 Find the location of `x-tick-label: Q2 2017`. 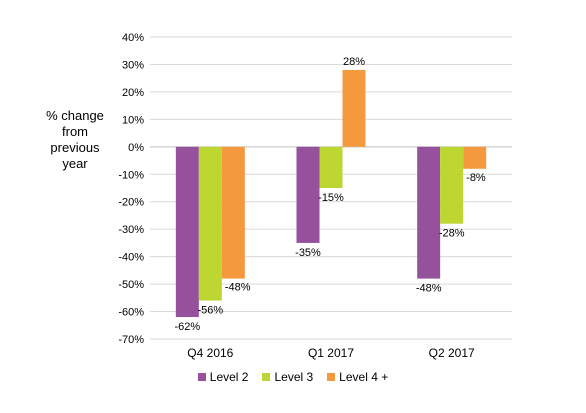

x-tick-label: Q2 2017 is located at coordinates (452, 353).